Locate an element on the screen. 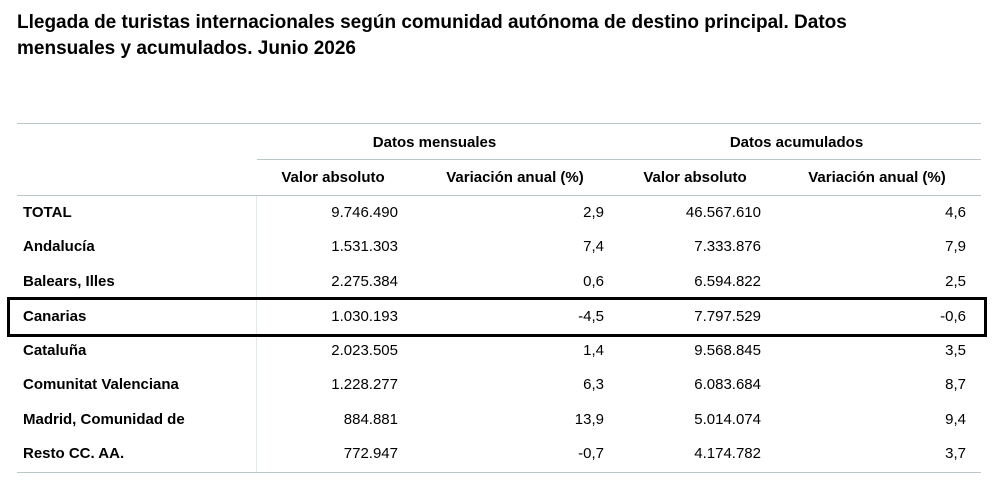 This screenshot has width=999, height=496. column-header-valor-mensual: Valor absoluto is located at coordinates (333, 177).